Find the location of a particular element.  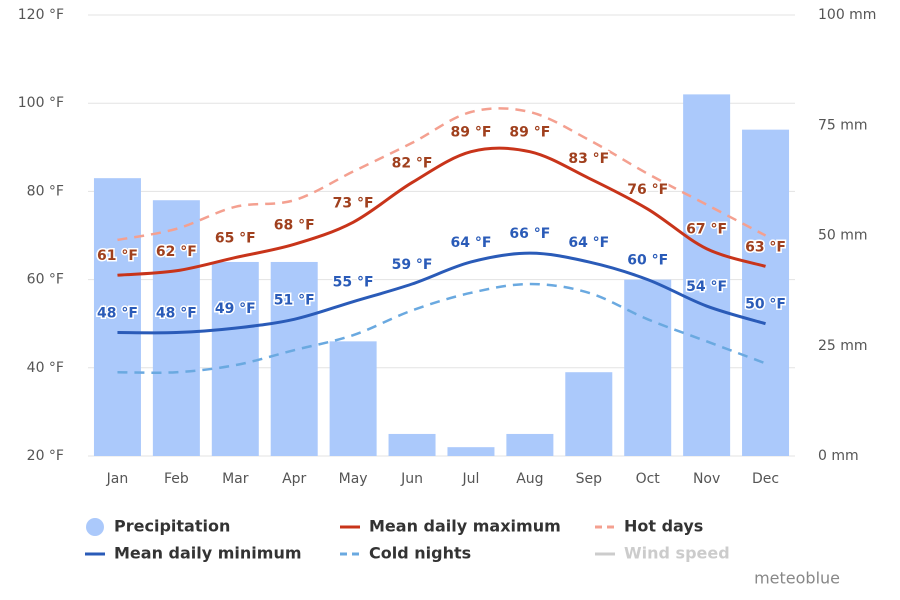

x-tick-label: Jan is located at coordinates (117, 479).